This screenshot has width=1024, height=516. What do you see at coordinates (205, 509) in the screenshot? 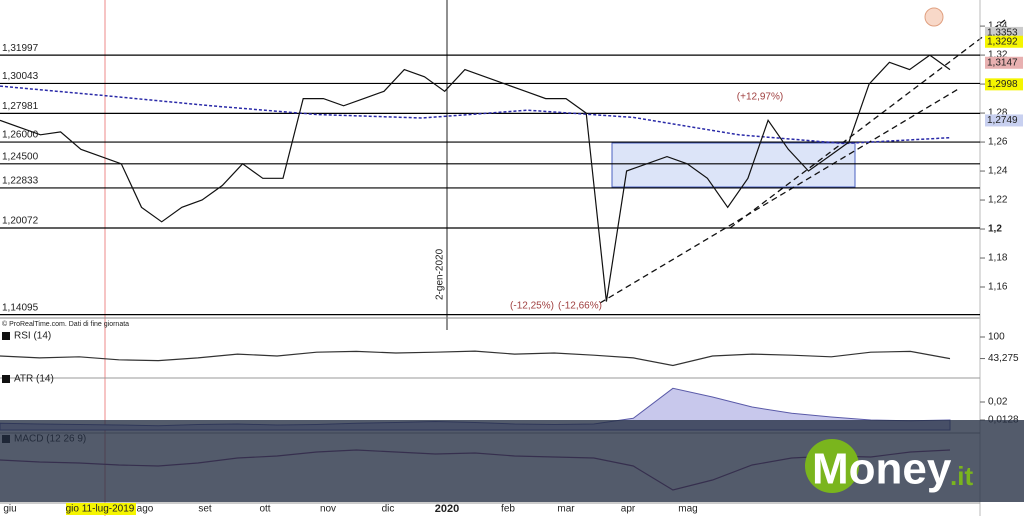
I see `x-tick-label: set` at bounding box center [205, 509].